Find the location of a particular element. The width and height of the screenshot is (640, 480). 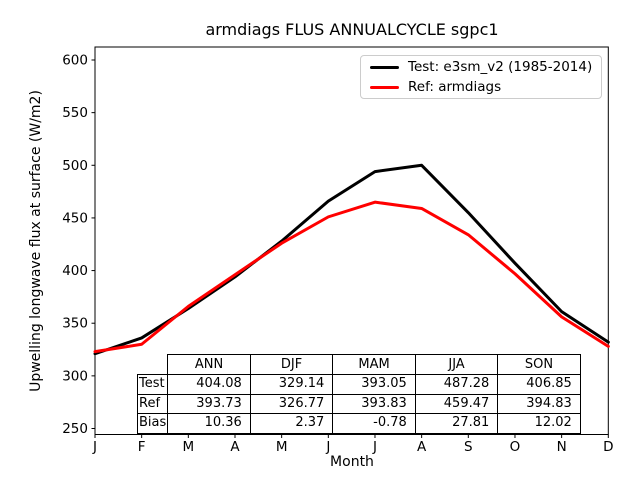

x-tick-label: S is located at coordinates (468, 447).